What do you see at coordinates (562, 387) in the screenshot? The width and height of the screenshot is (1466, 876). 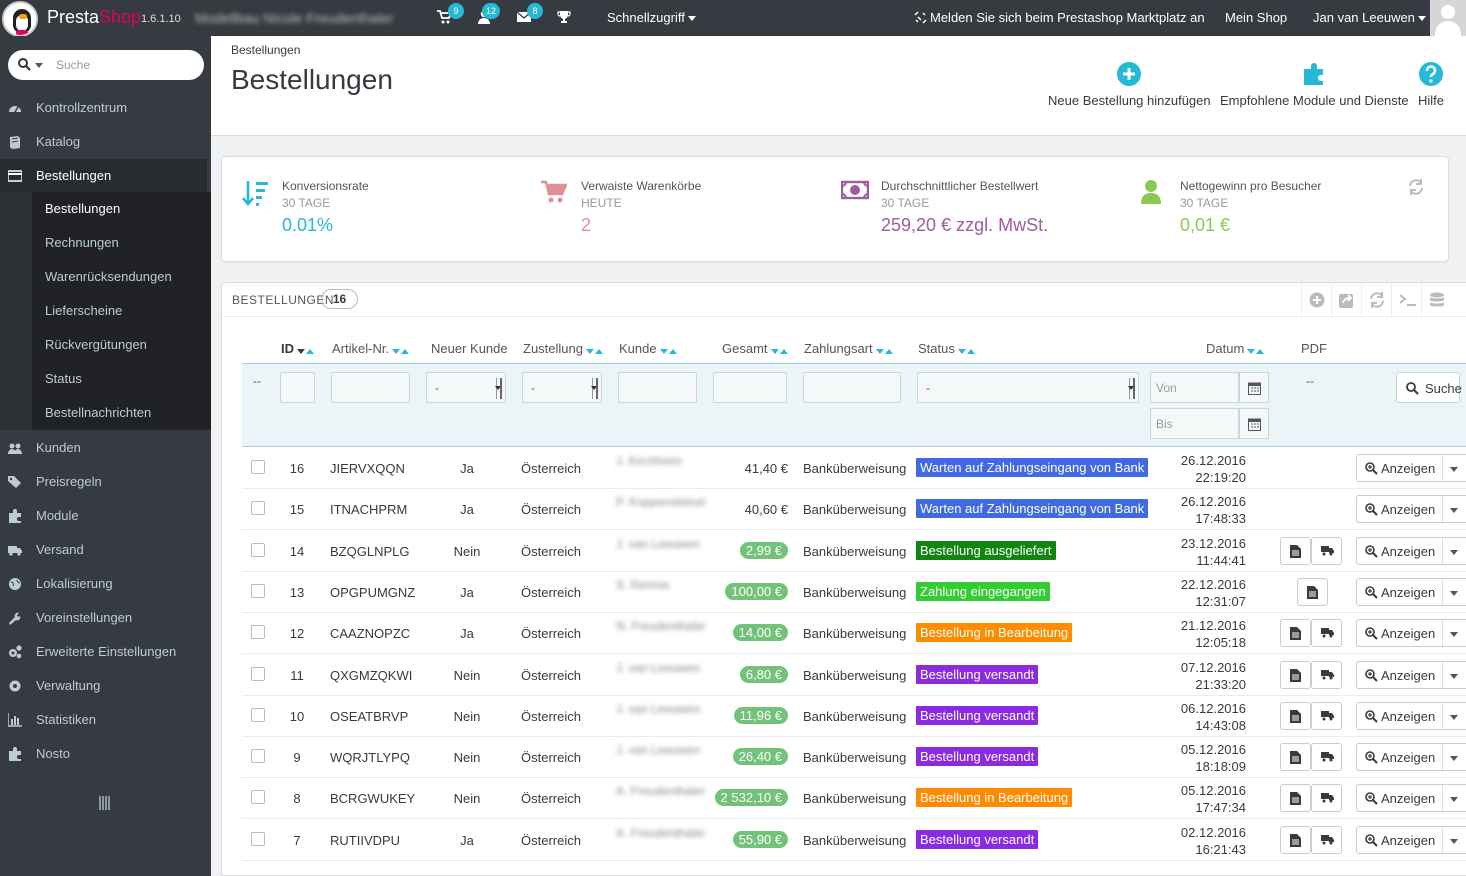 I see `filter-delivery-select: -` at bounding box center [562, 387].